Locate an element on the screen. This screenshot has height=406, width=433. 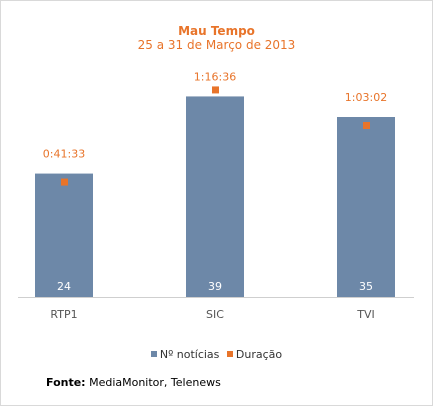
bar-value-sic: 39 is located at coordinates (215, 286).